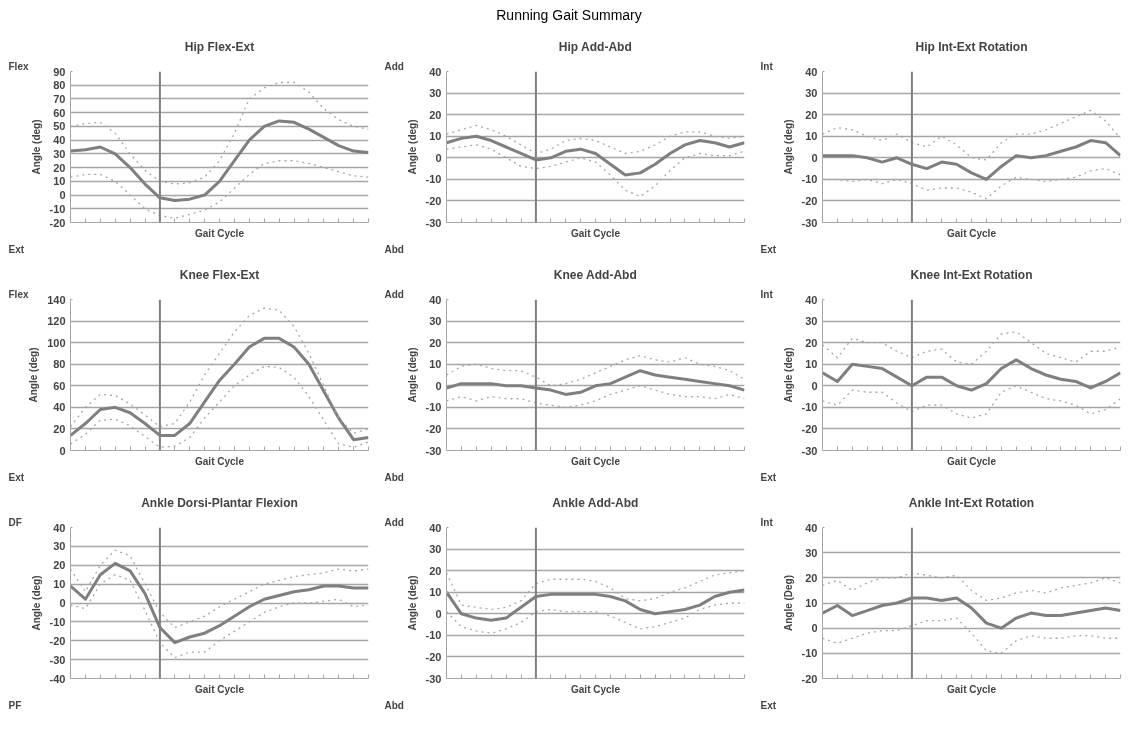  What do you see at coordinates (971, 46) in the screenshot?
I see `chart-title: Hip Int-Ext Rotation` at bounding box center [971, 46].